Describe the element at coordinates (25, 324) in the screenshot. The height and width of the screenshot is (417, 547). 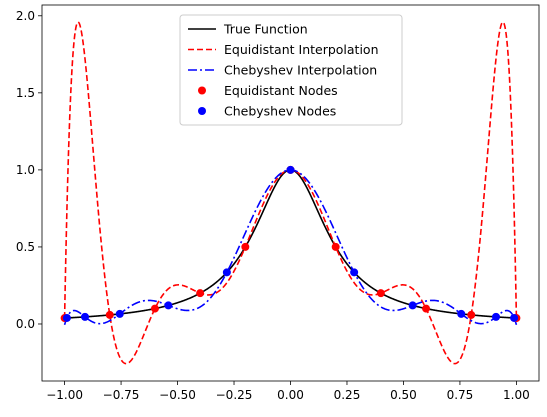
I see `y-tick-label: 0.0` at that location.